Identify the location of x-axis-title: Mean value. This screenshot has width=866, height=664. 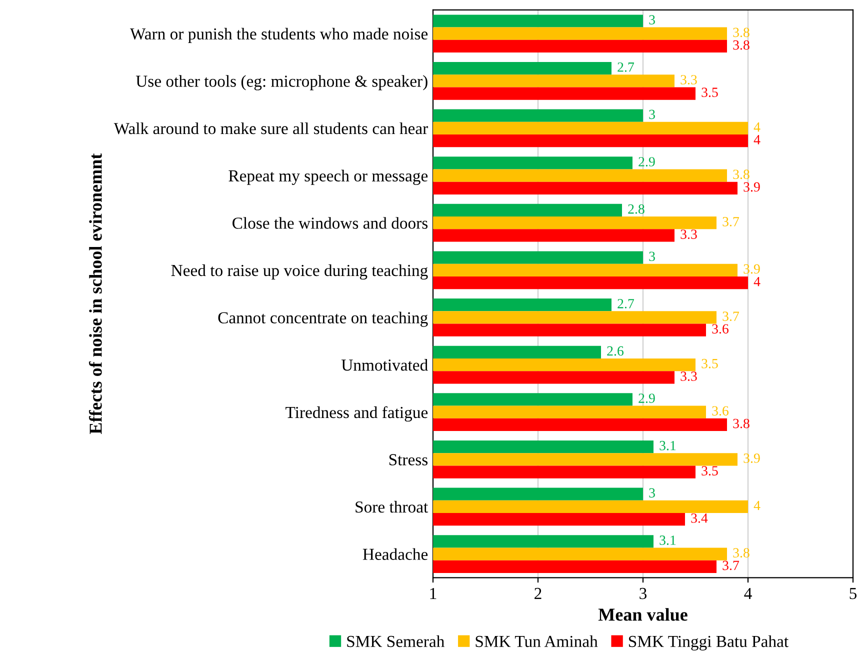
(643, 614).